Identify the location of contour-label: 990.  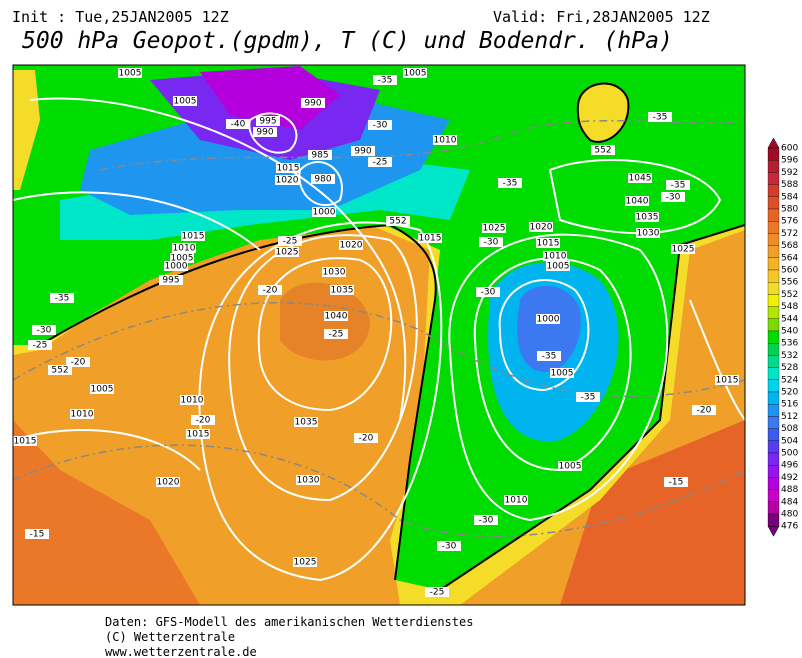
(312, 104).